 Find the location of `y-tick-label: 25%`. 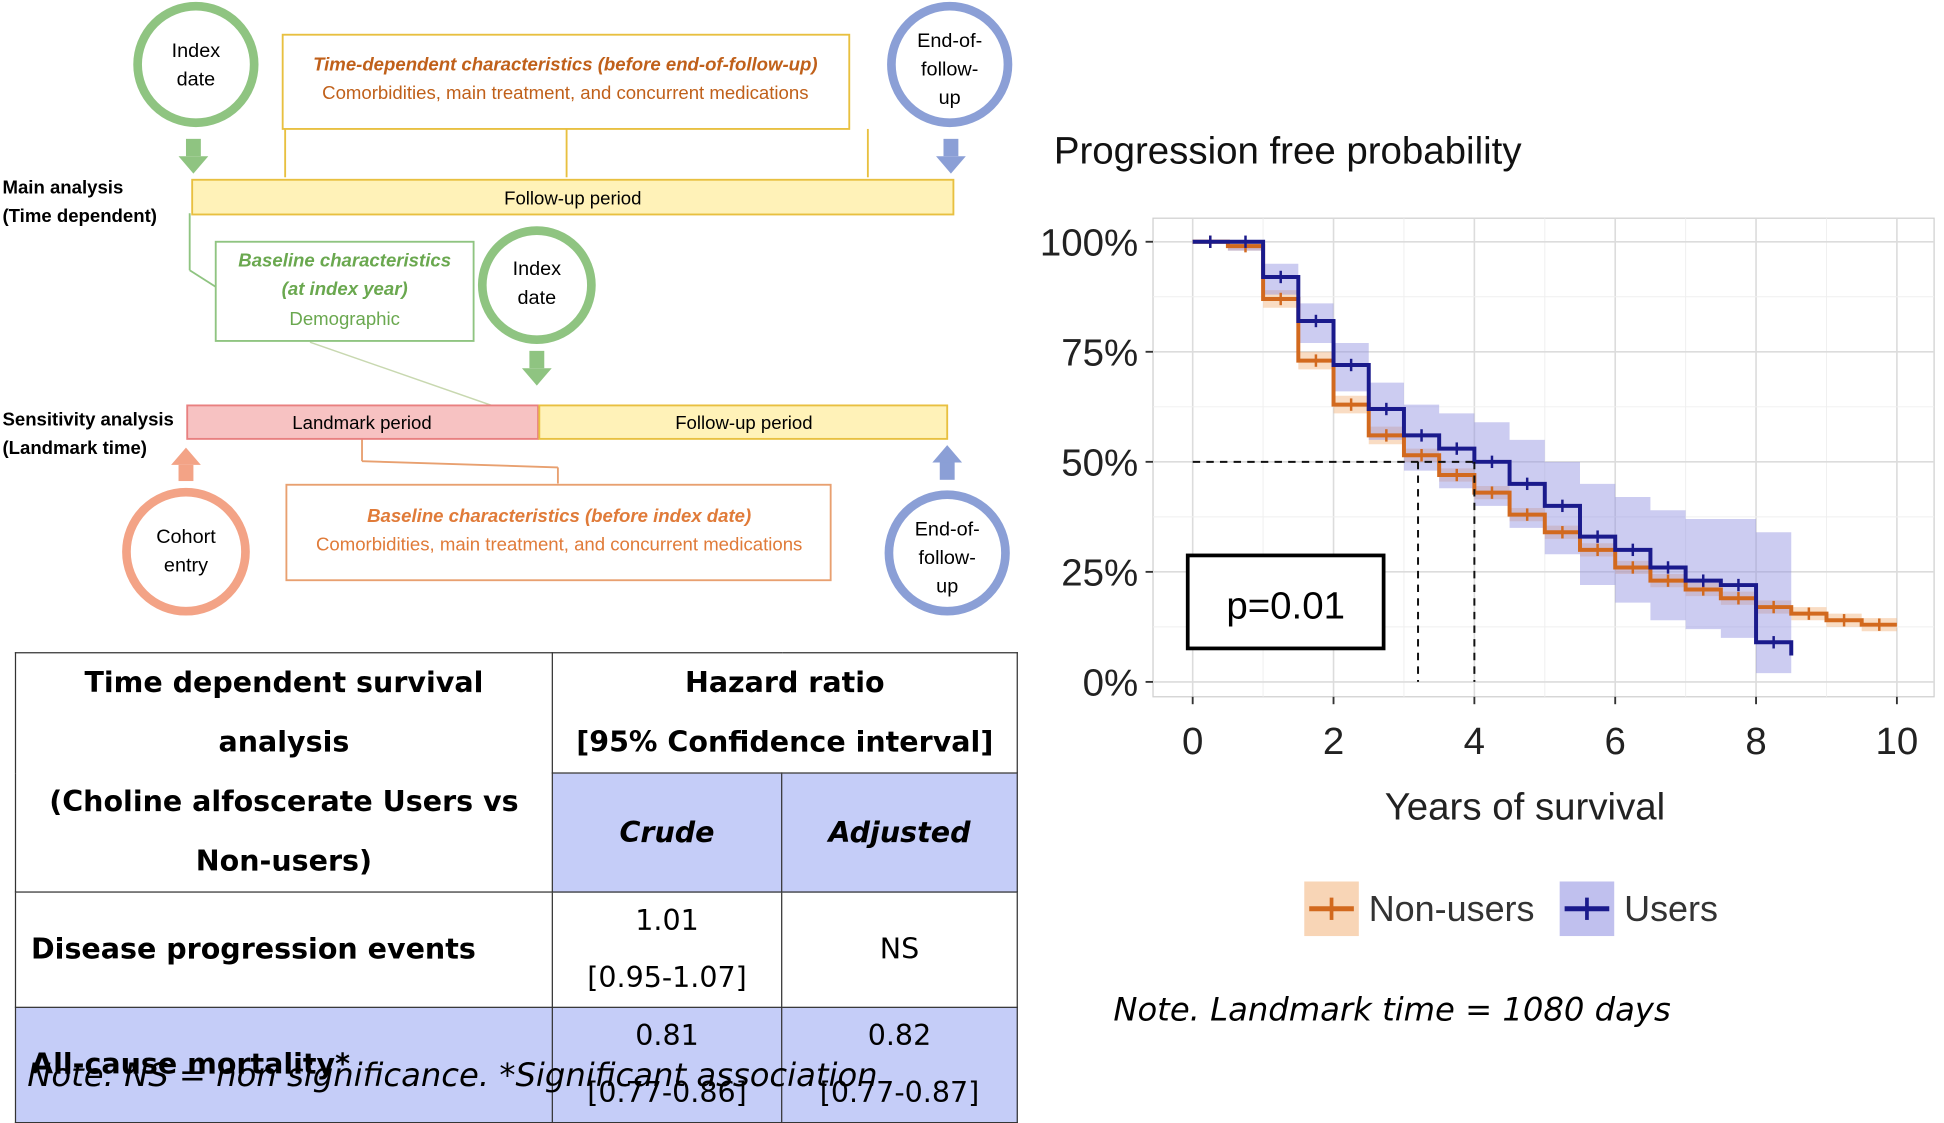

y-tick-label: 25% is located at coordinates (1099, 572).